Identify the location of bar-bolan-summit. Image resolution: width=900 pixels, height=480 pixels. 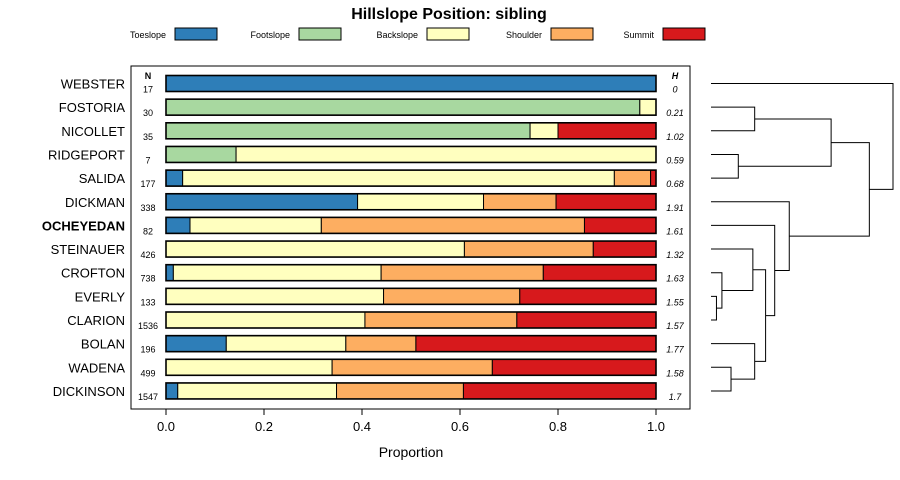
(536, 344).